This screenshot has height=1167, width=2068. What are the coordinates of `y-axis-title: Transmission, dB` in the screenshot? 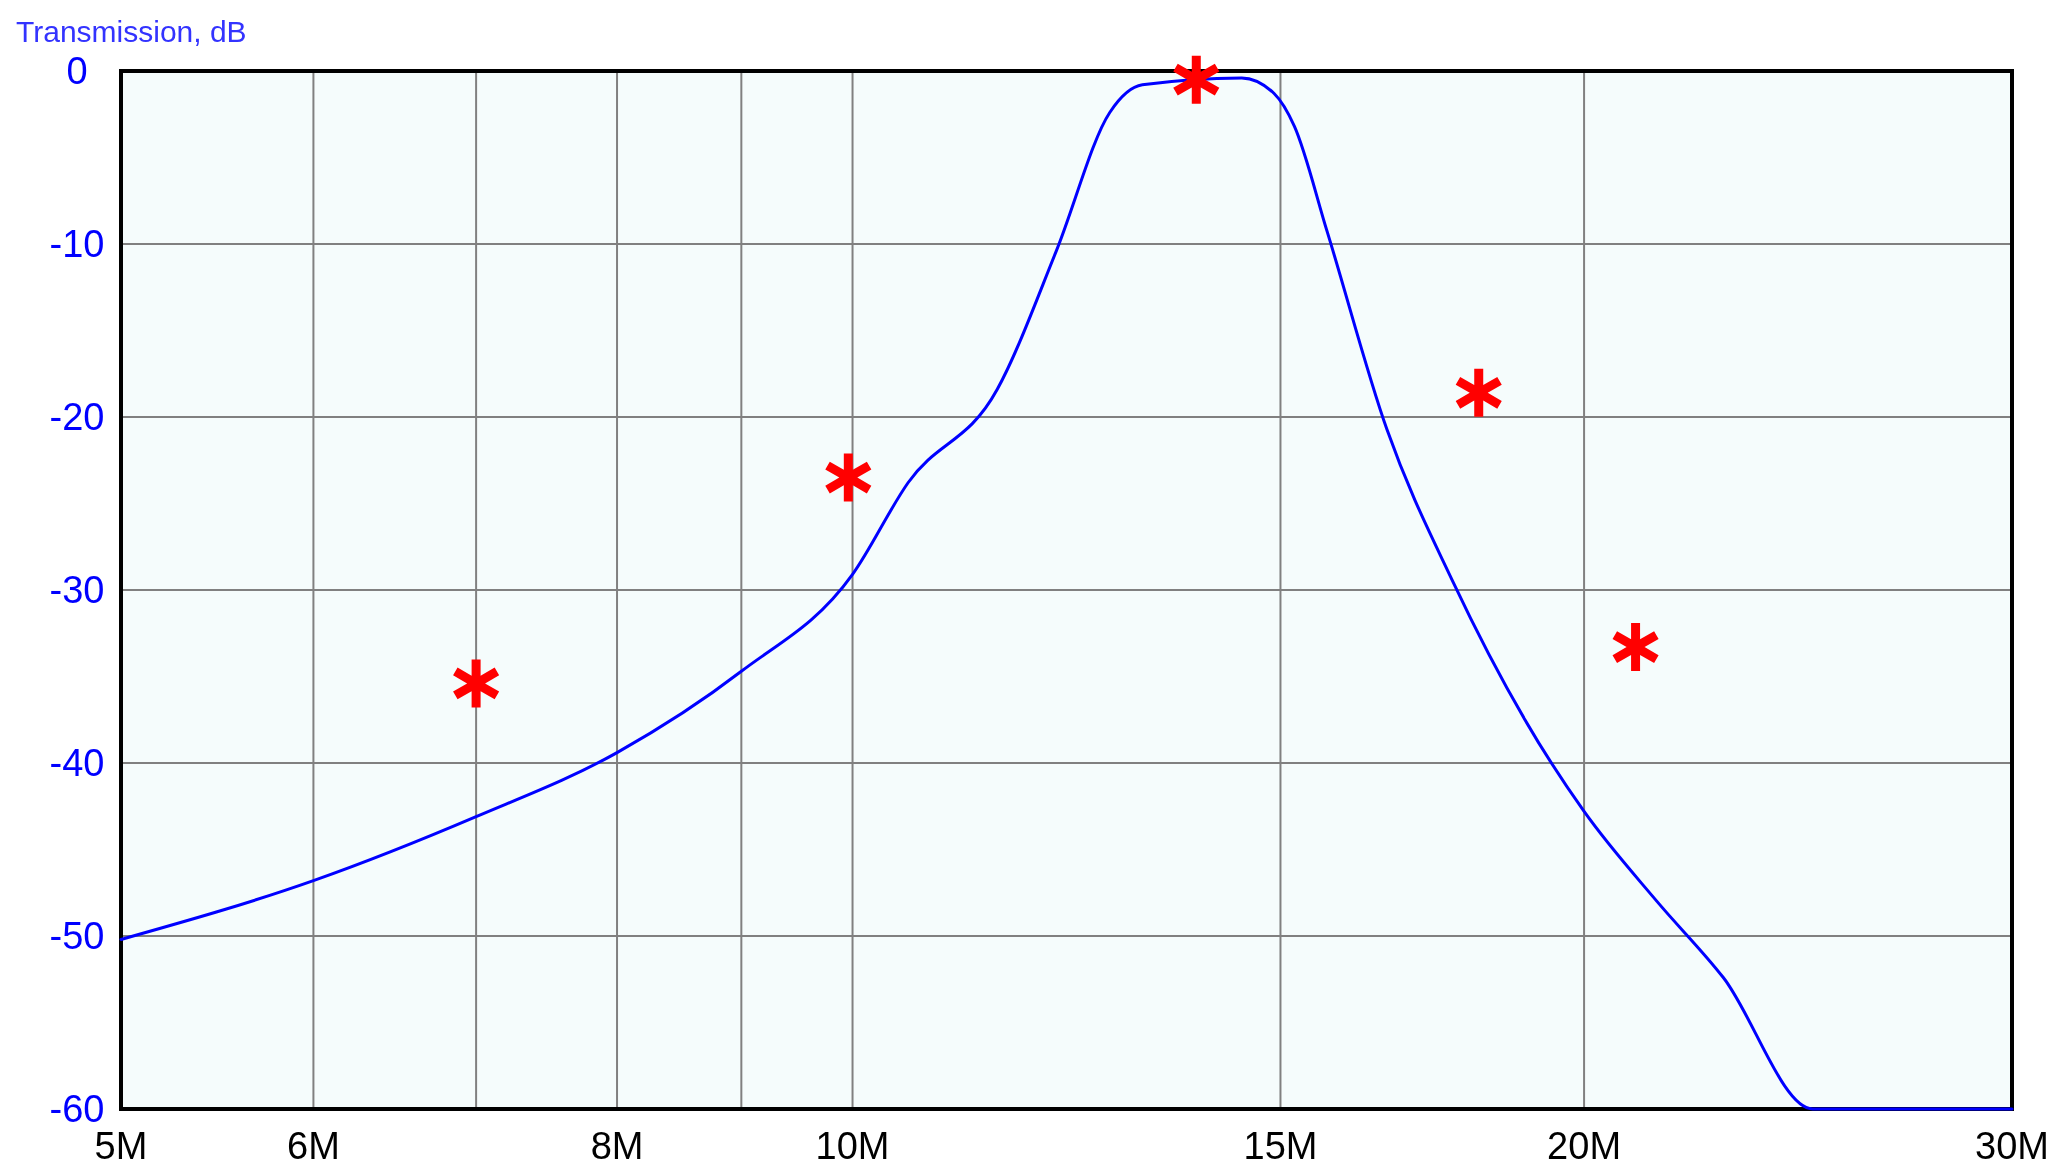 It's located at (131, 31).